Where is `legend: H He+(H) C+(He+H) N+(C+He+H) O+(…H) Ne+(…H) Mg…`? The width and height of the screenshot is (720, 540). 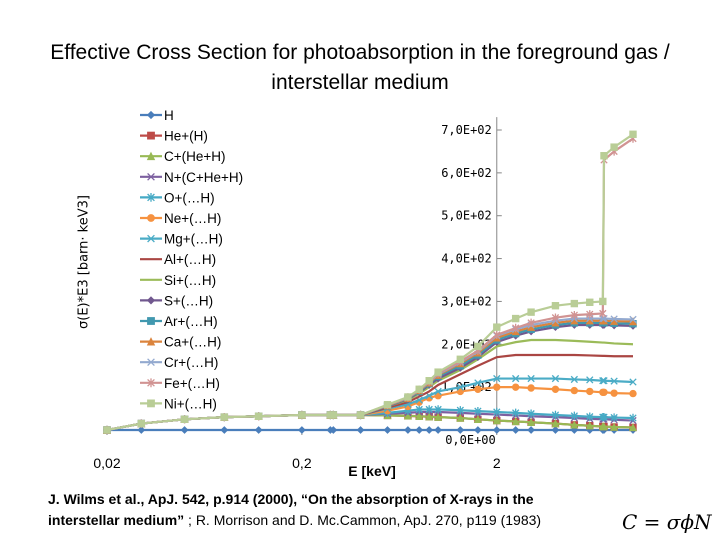
legend: H He+(H) C+(He+H) N+(C+He+H) O+(…H) Ne+(…H) Mg… is located at coordinates (191, 259).